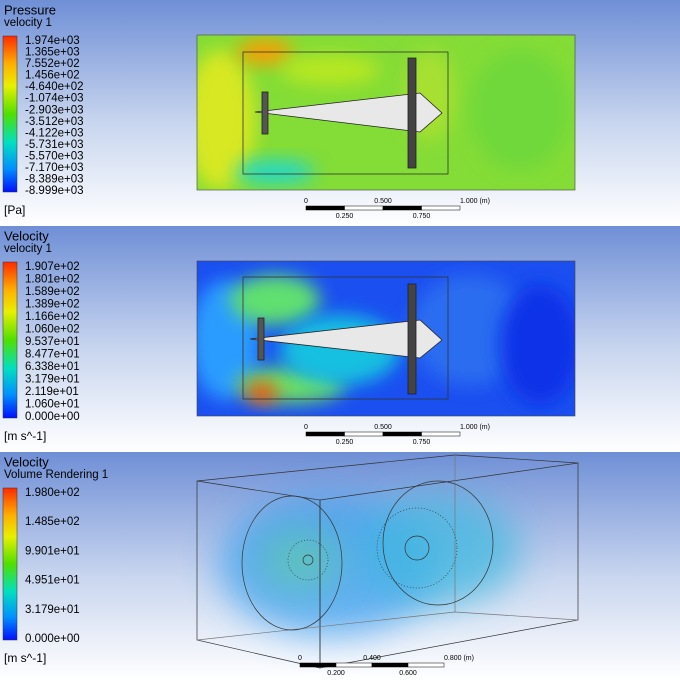  Describe the element at coordinates (54, 179) in the screenshot. I see `legend-label: -8.389e+03` at that location.